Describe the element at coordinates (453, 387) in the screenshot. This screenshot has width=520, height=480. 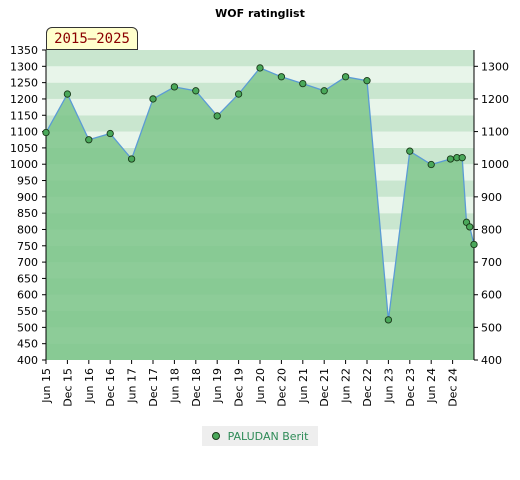
I see `x-tick-label: Dec 24` at that location.